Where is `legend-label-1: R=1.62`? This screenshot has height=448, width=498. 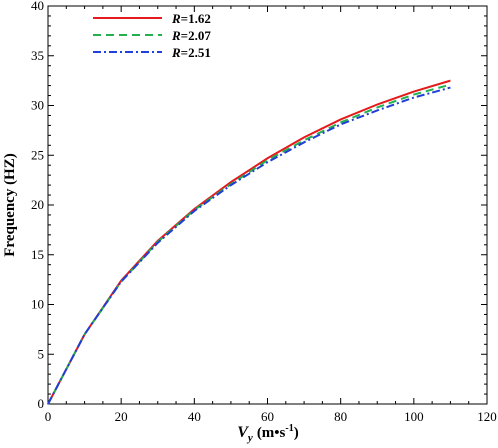 legend-label-1: R=1.62 is located at coordinates (191, 18).